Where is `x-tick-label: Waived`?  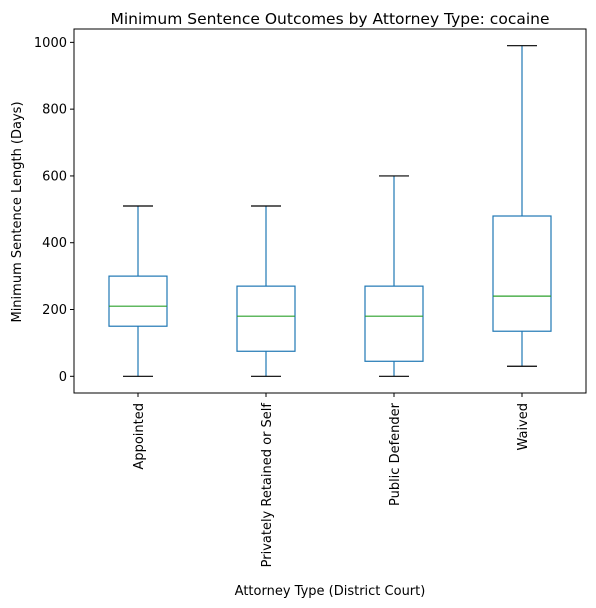 x-tick-label: Waived is located at coordinates (523, 427).